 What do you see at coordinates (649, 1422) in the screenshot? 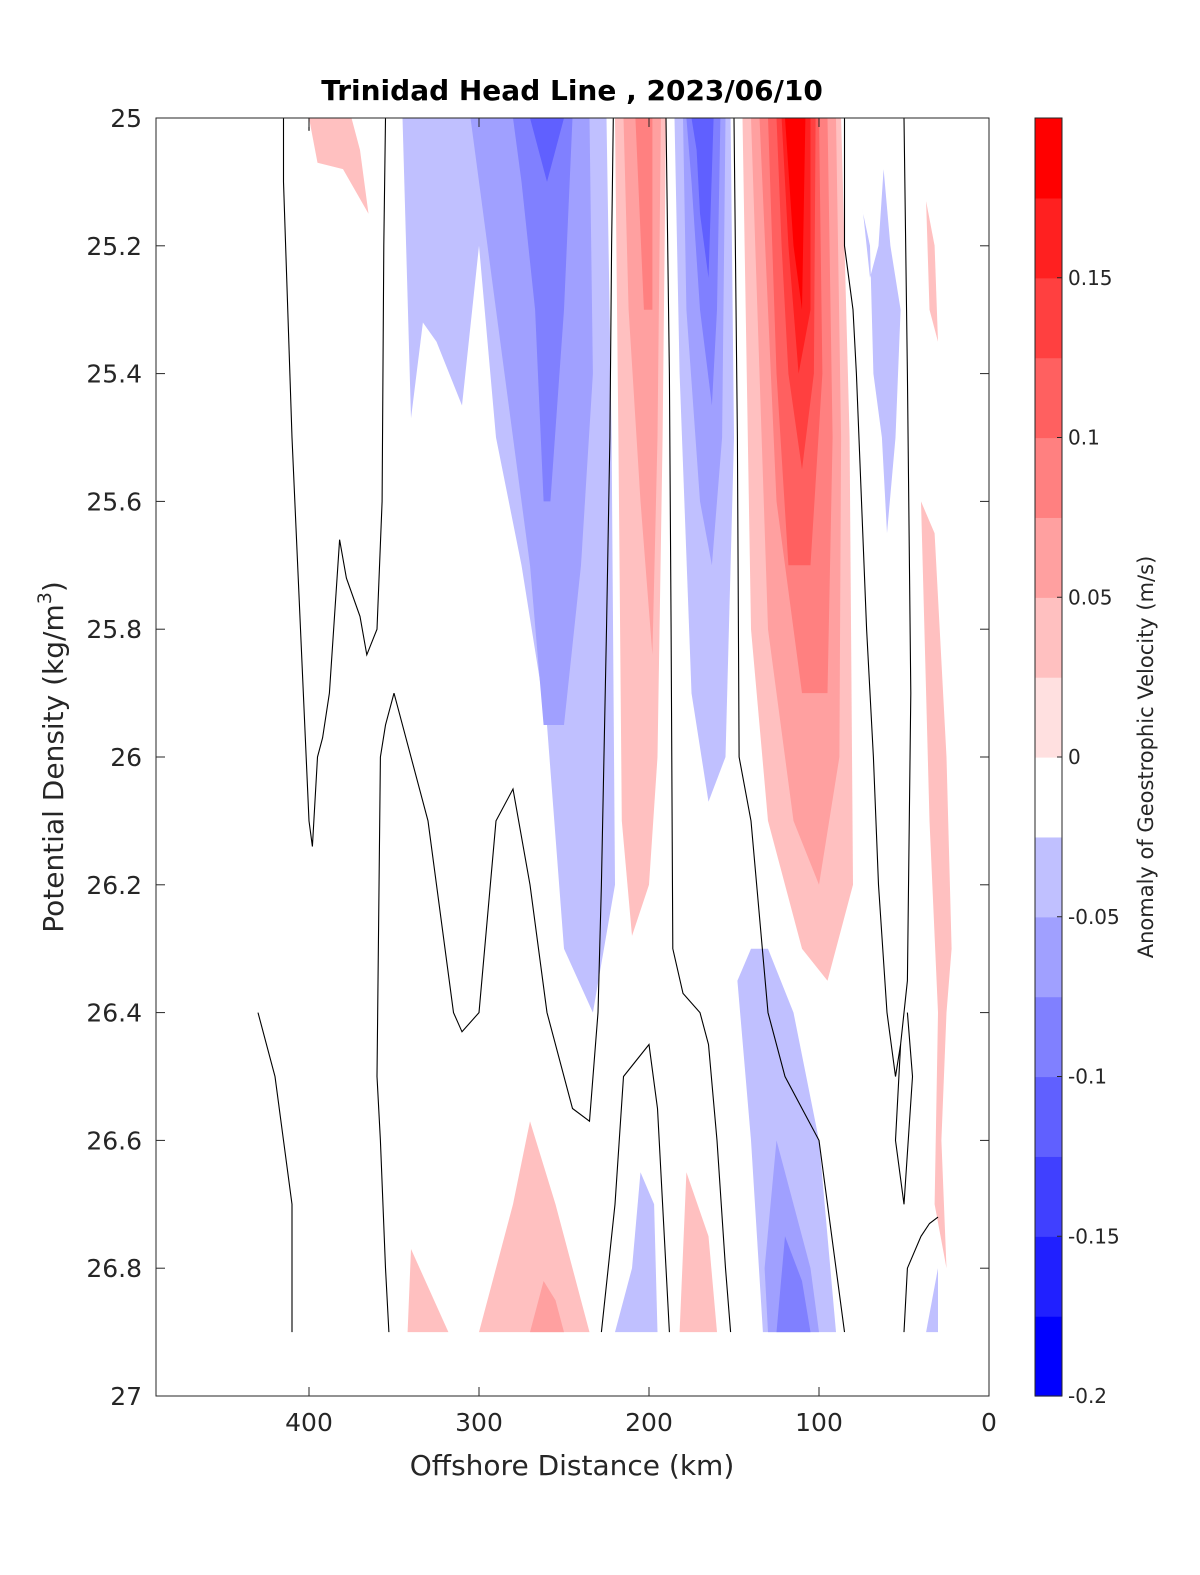
I see `x-tick-label: 200` at bounding box center [649, 1422].